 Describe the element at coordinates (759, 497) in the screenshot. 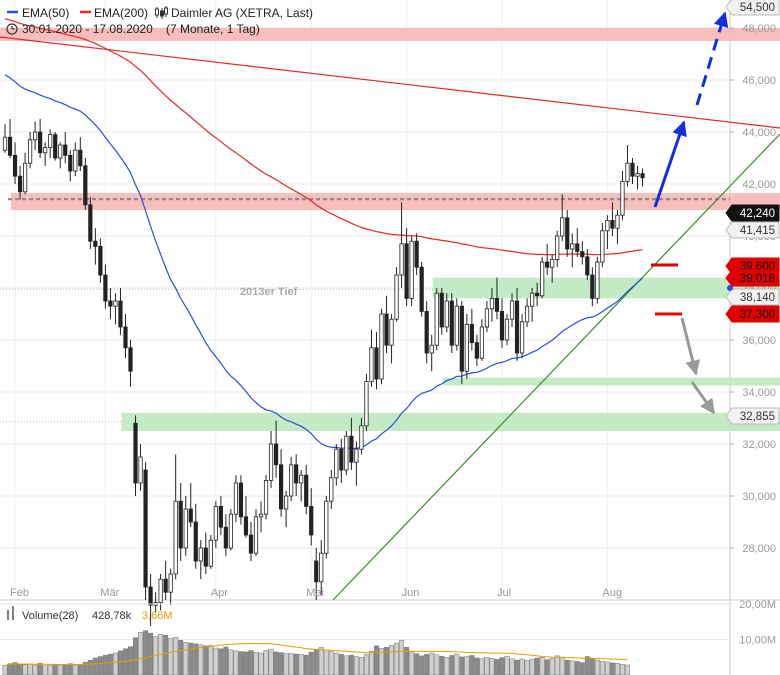

I see `y-tick-label: 30,000` at that location.